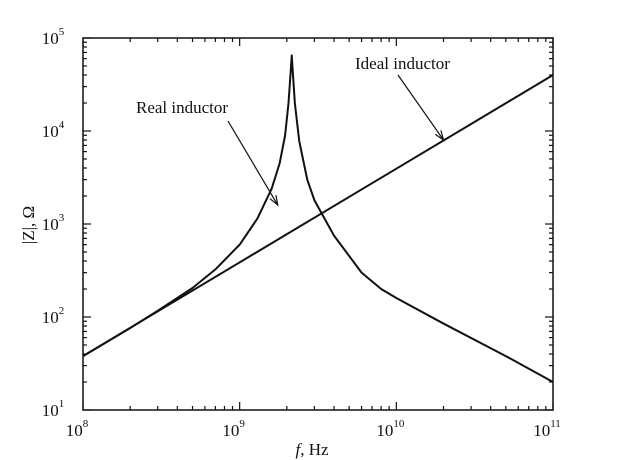  Describe the element at coordinates (547, 429) in the screenshot. I see `x-tick-label: 10¹¹` at that location.